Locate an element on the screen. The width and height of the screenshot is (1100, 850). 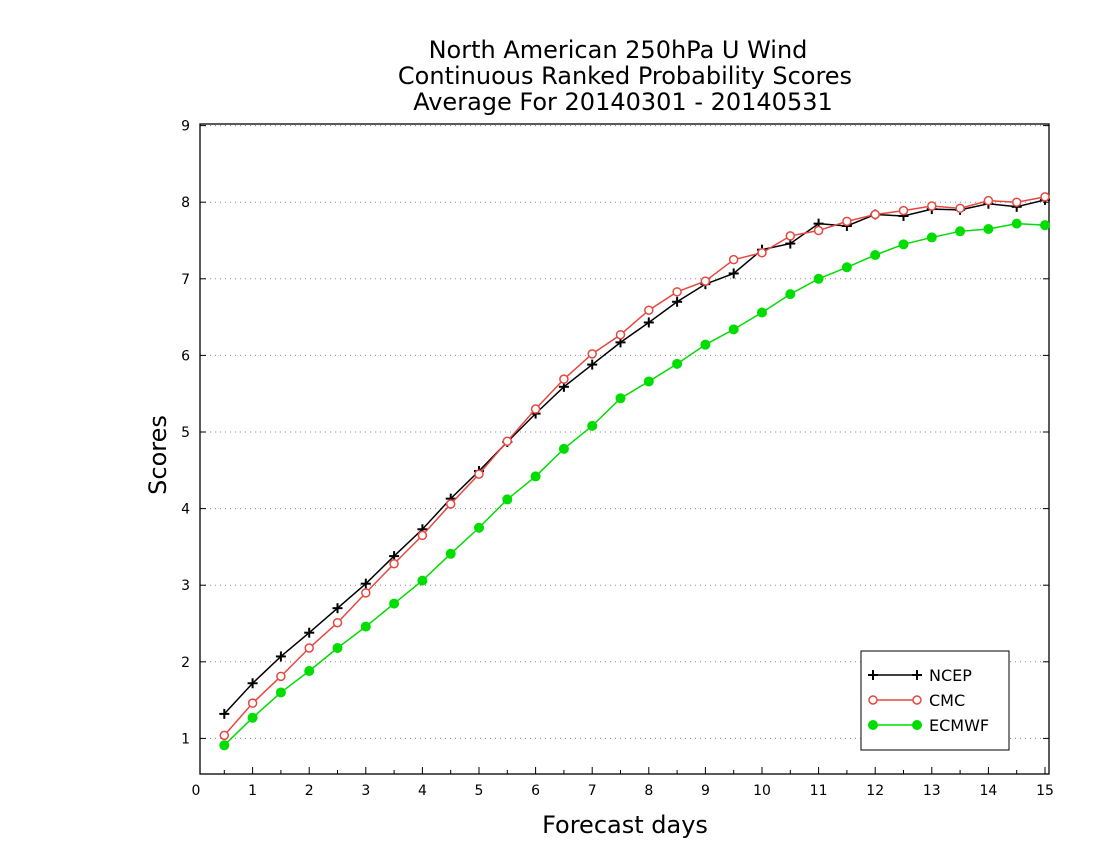
title-line-2: Continuous Ranked Probability Scores is located at coordinates (625, 76).